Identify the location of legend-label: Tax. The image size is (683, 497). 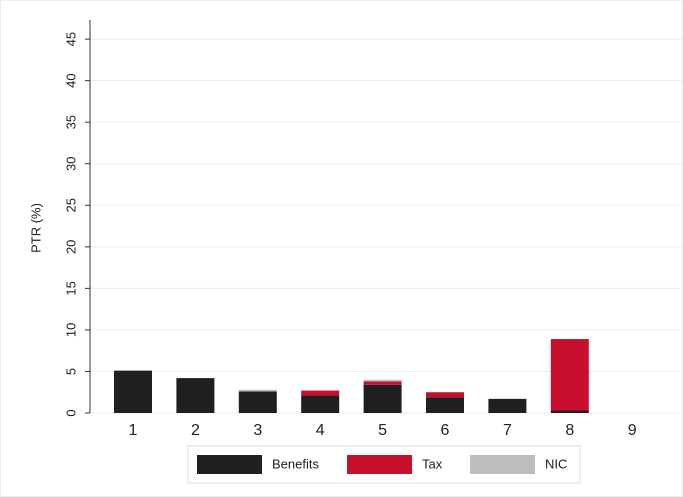
(432, 463).